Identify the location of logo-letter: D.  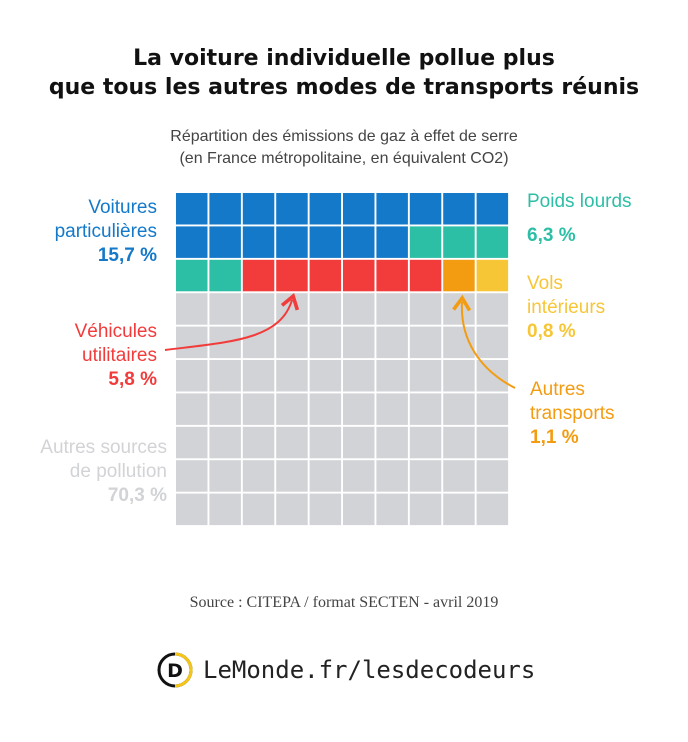
(175, 671).